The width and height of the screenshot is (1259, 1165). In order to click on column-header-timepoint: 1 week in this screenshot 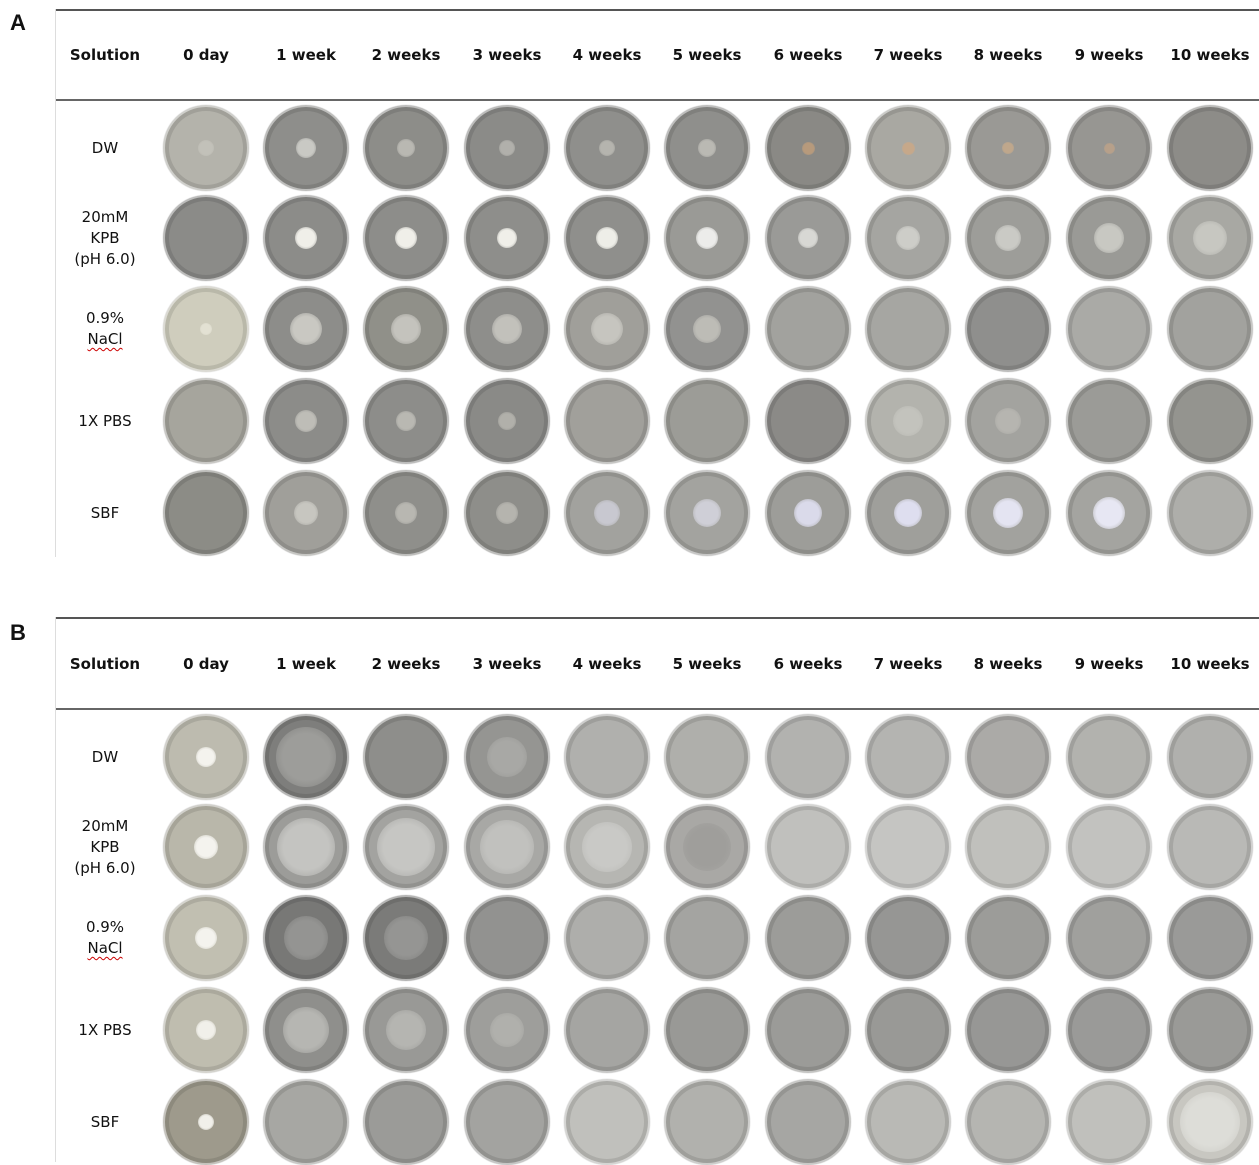, I will do `click(306, 55)`.